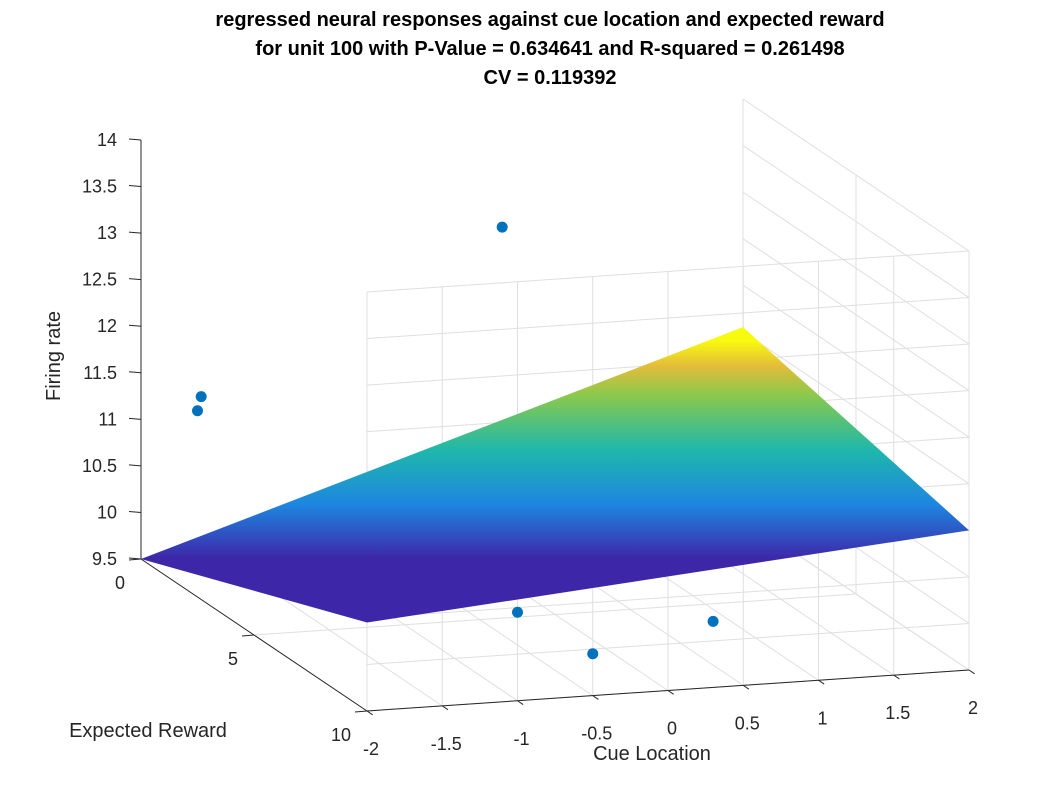 Image resolution: width=1063 pixels, height=797 pixels. What do you see at coordinates (897, 713) in the screenshot?
I see `x-tick-label-7: 1.5` at bounding box center [897, 713].